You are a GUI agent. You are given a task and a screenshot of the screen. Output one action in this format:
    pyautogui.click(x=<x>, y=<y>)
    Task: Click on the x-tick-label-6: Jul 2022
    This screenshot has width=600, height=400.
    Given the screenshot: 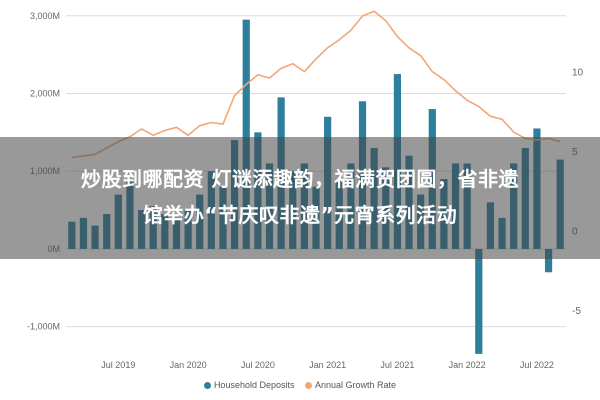 What is the action you would take?
    pyautogui.click(x=537, y=365)
    